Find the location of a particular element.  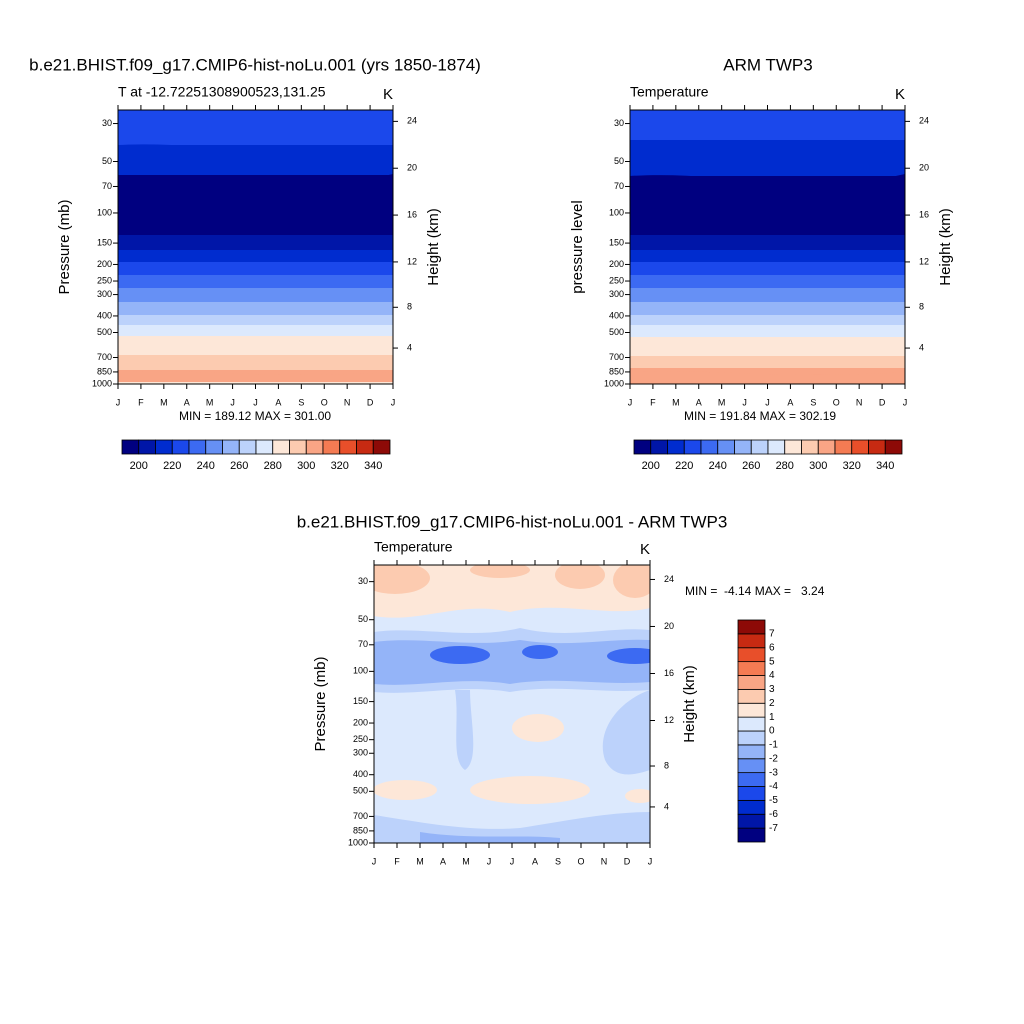

y2-tick-label: 20 is located at coordinates (412, 168).